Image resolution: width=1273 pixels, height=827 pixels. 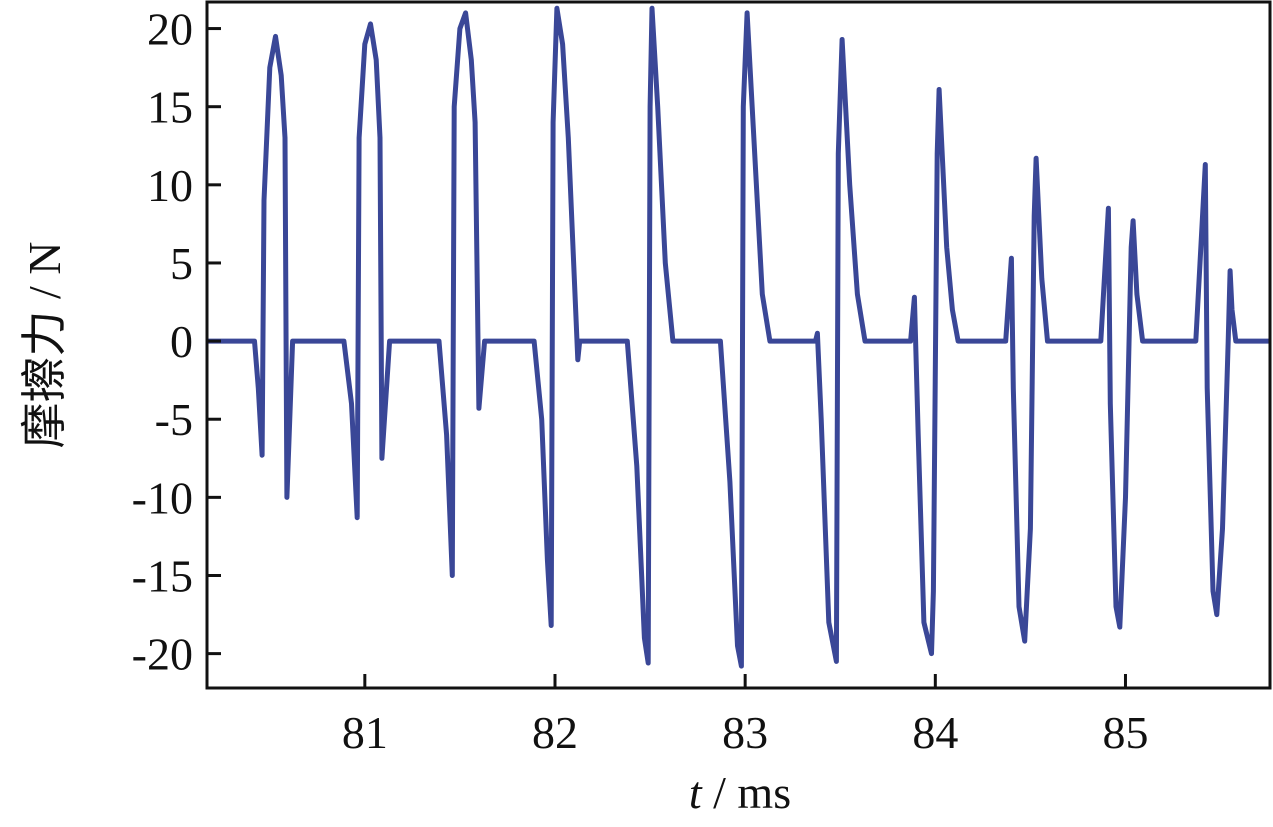 I want to click on y-tick-label: 20, so click(x=170, y=29).